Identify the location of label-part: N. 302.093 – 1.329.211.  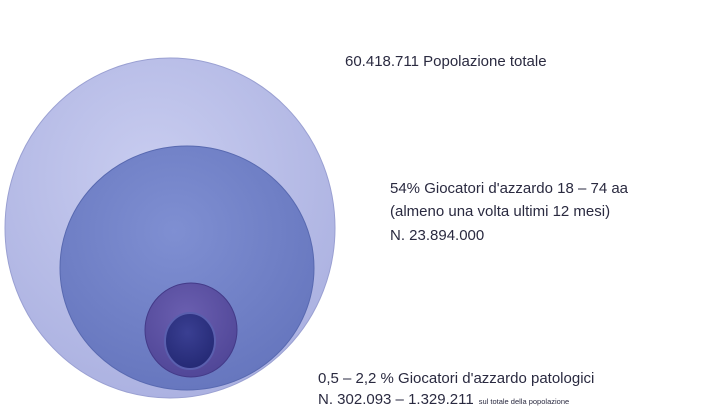
(396, 399).